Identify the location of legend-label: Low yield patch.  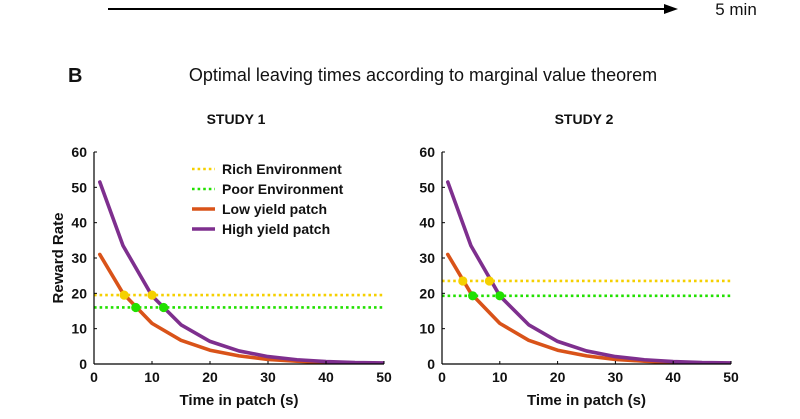
(274, 209).